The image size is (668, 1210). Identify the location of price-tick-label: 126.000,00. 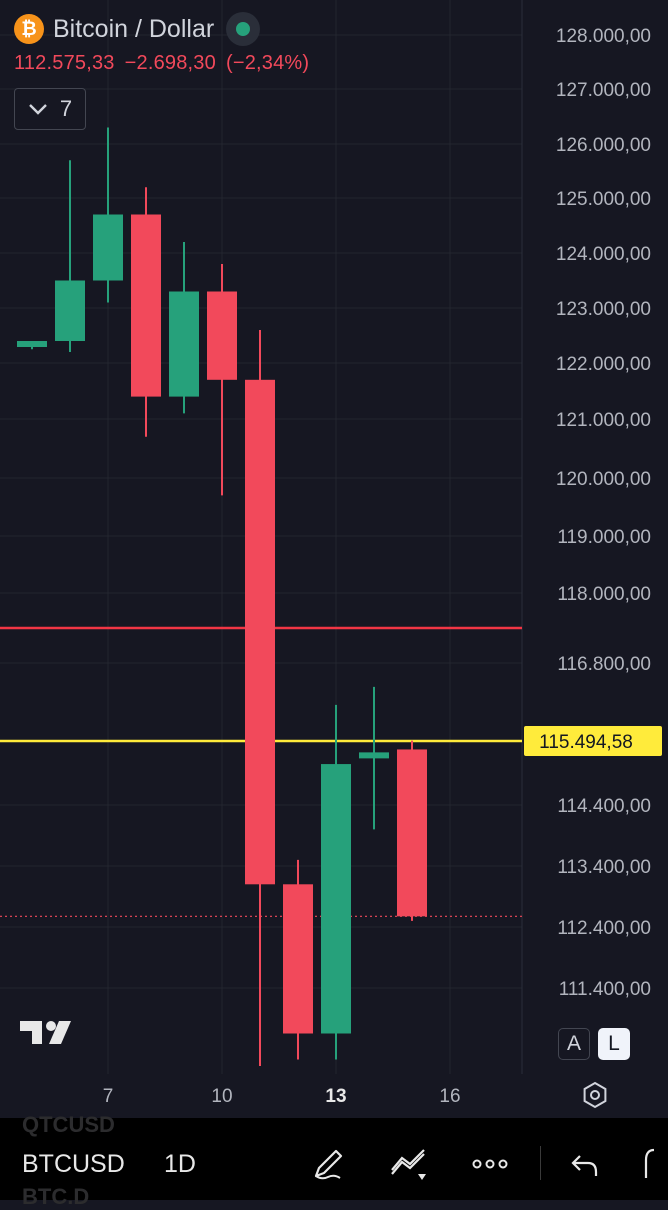
(603, 145).